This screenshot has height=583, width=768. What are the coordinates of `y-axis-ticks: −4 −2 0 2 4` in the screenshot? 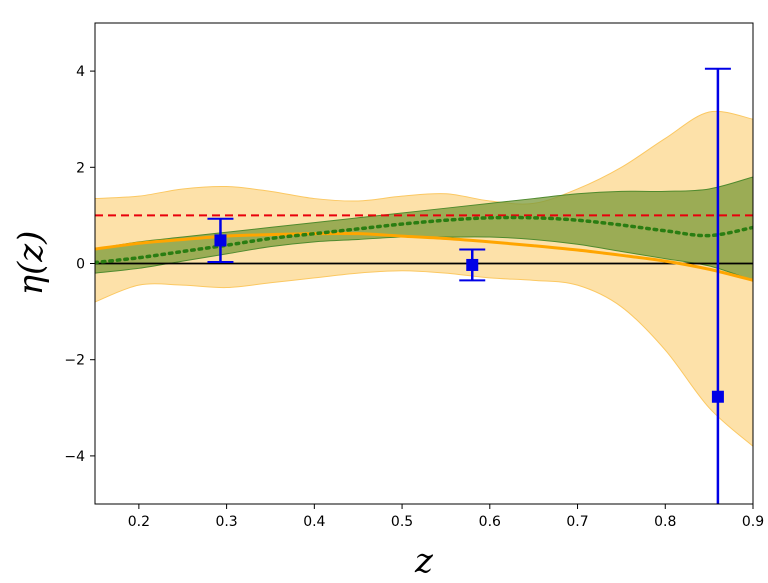 It's located at (79, 264).